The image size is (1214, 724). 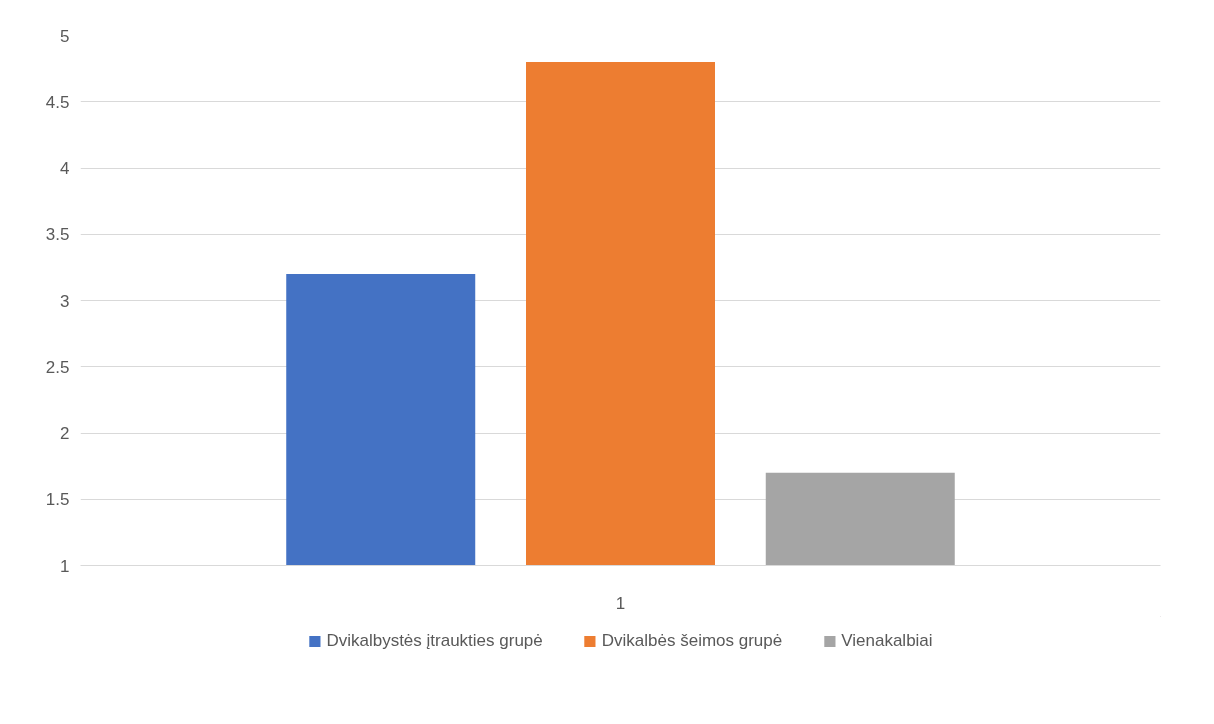 I want to click on y-tick-label: 1.5, so click(x=57, y=500).